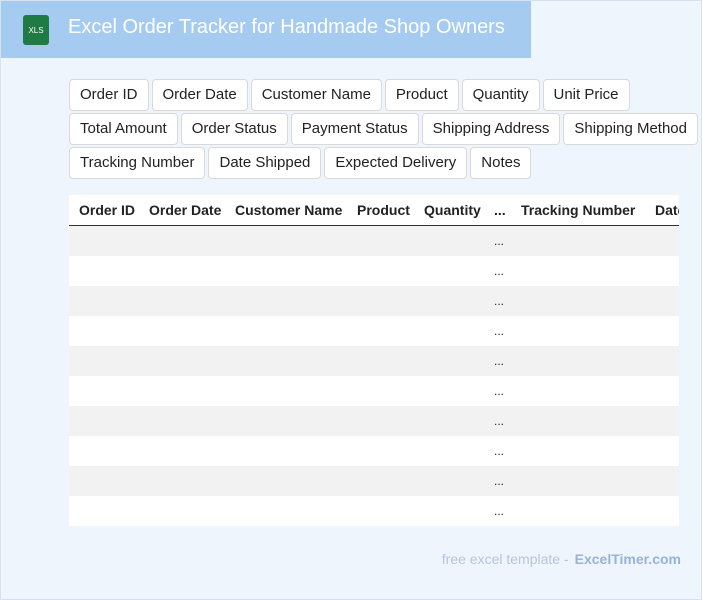  Describe the element at coordinates (199, 95) in the screenshot. I see `field-tag: Order Date` at that location.